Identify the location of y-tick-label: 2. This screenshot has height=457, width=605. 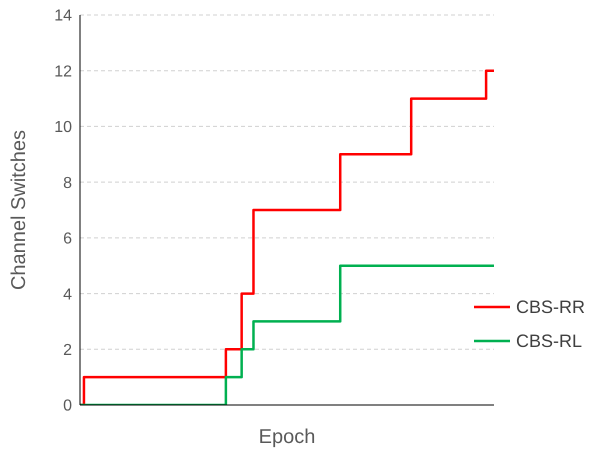
(67, 350).